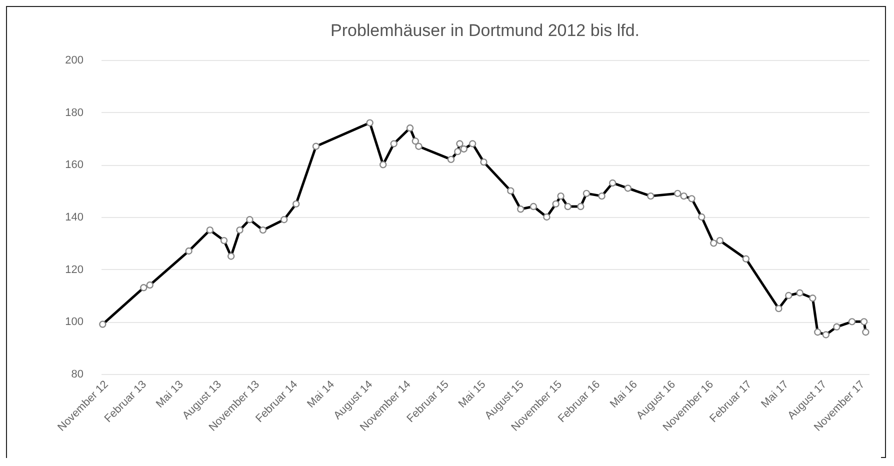 This screenshot has width=894, height=466. What do you see at coordinates (77, 374) in the screenshot?
I see `y-tick-label: 80` at bounding box center [77, 374].